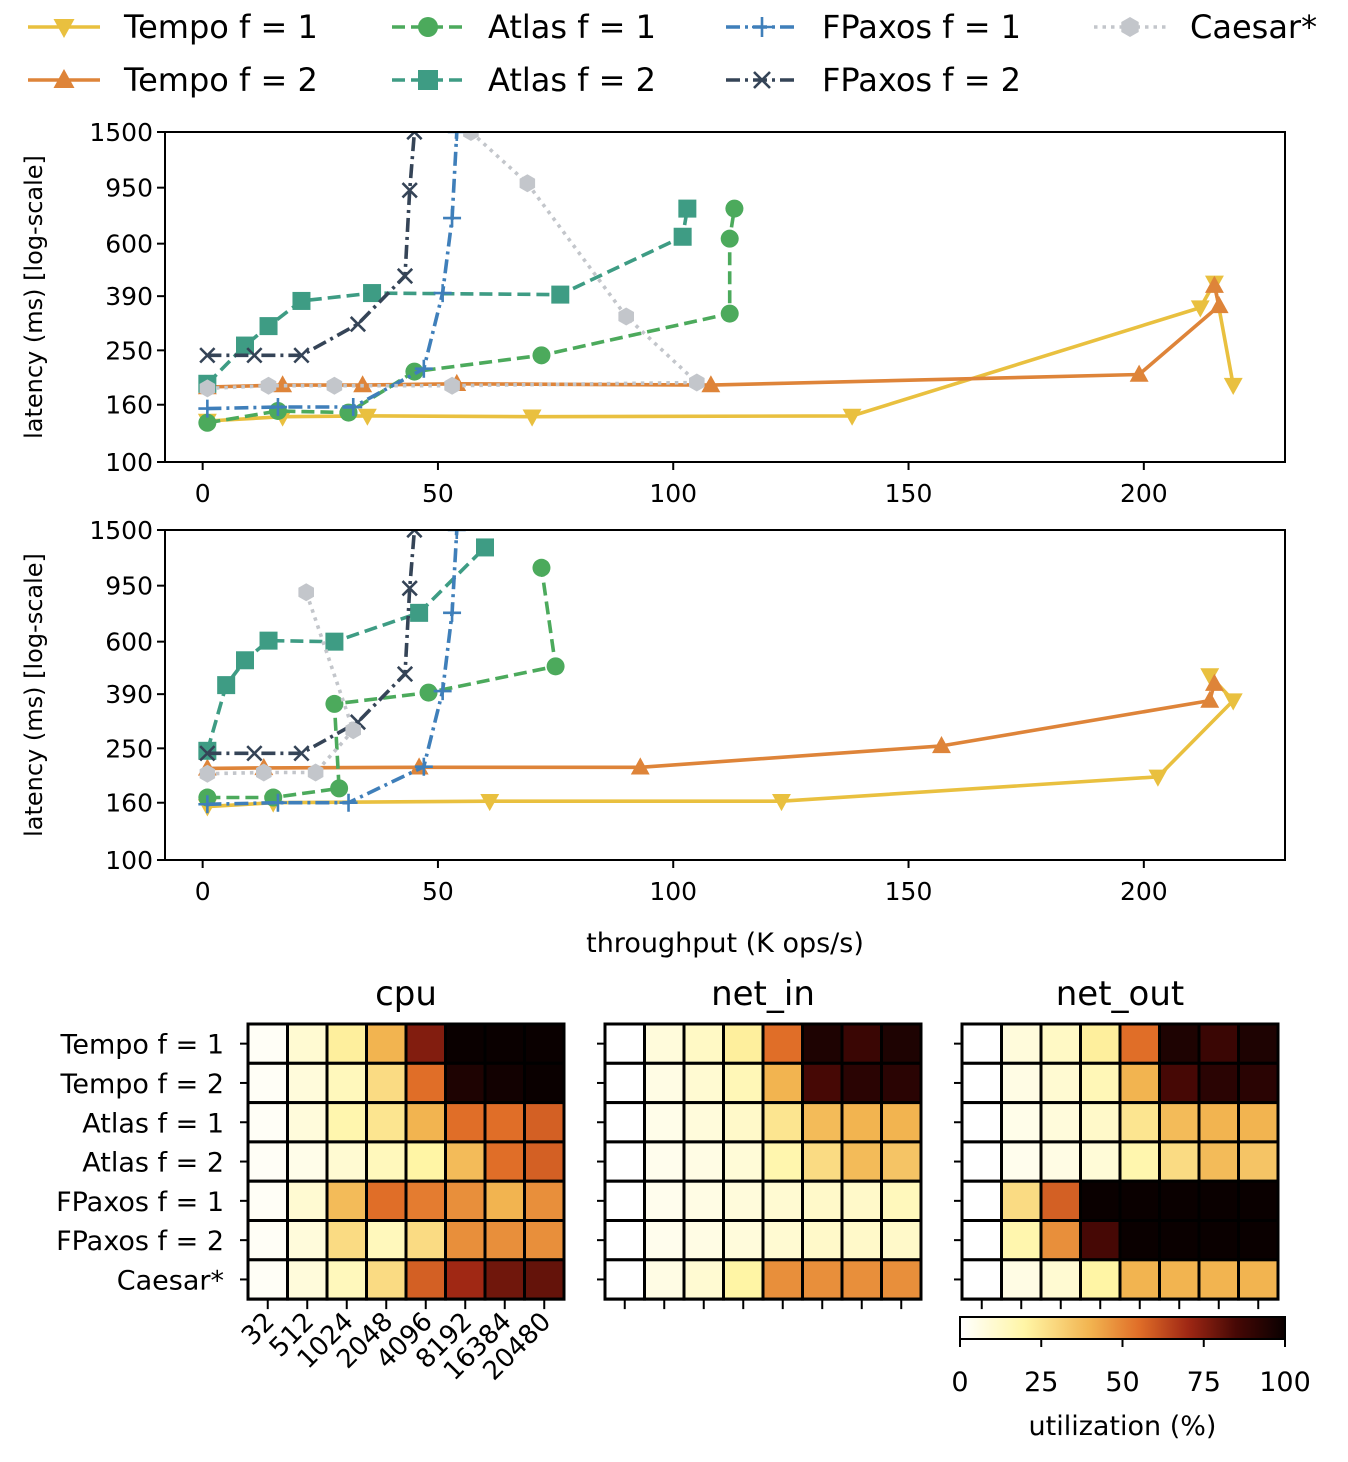 The height and width of the screenshot is (1462, 1348). Describe the element at coordinates (129, 586) in the screenshot. I see `y-tick-label: 950` at that location.